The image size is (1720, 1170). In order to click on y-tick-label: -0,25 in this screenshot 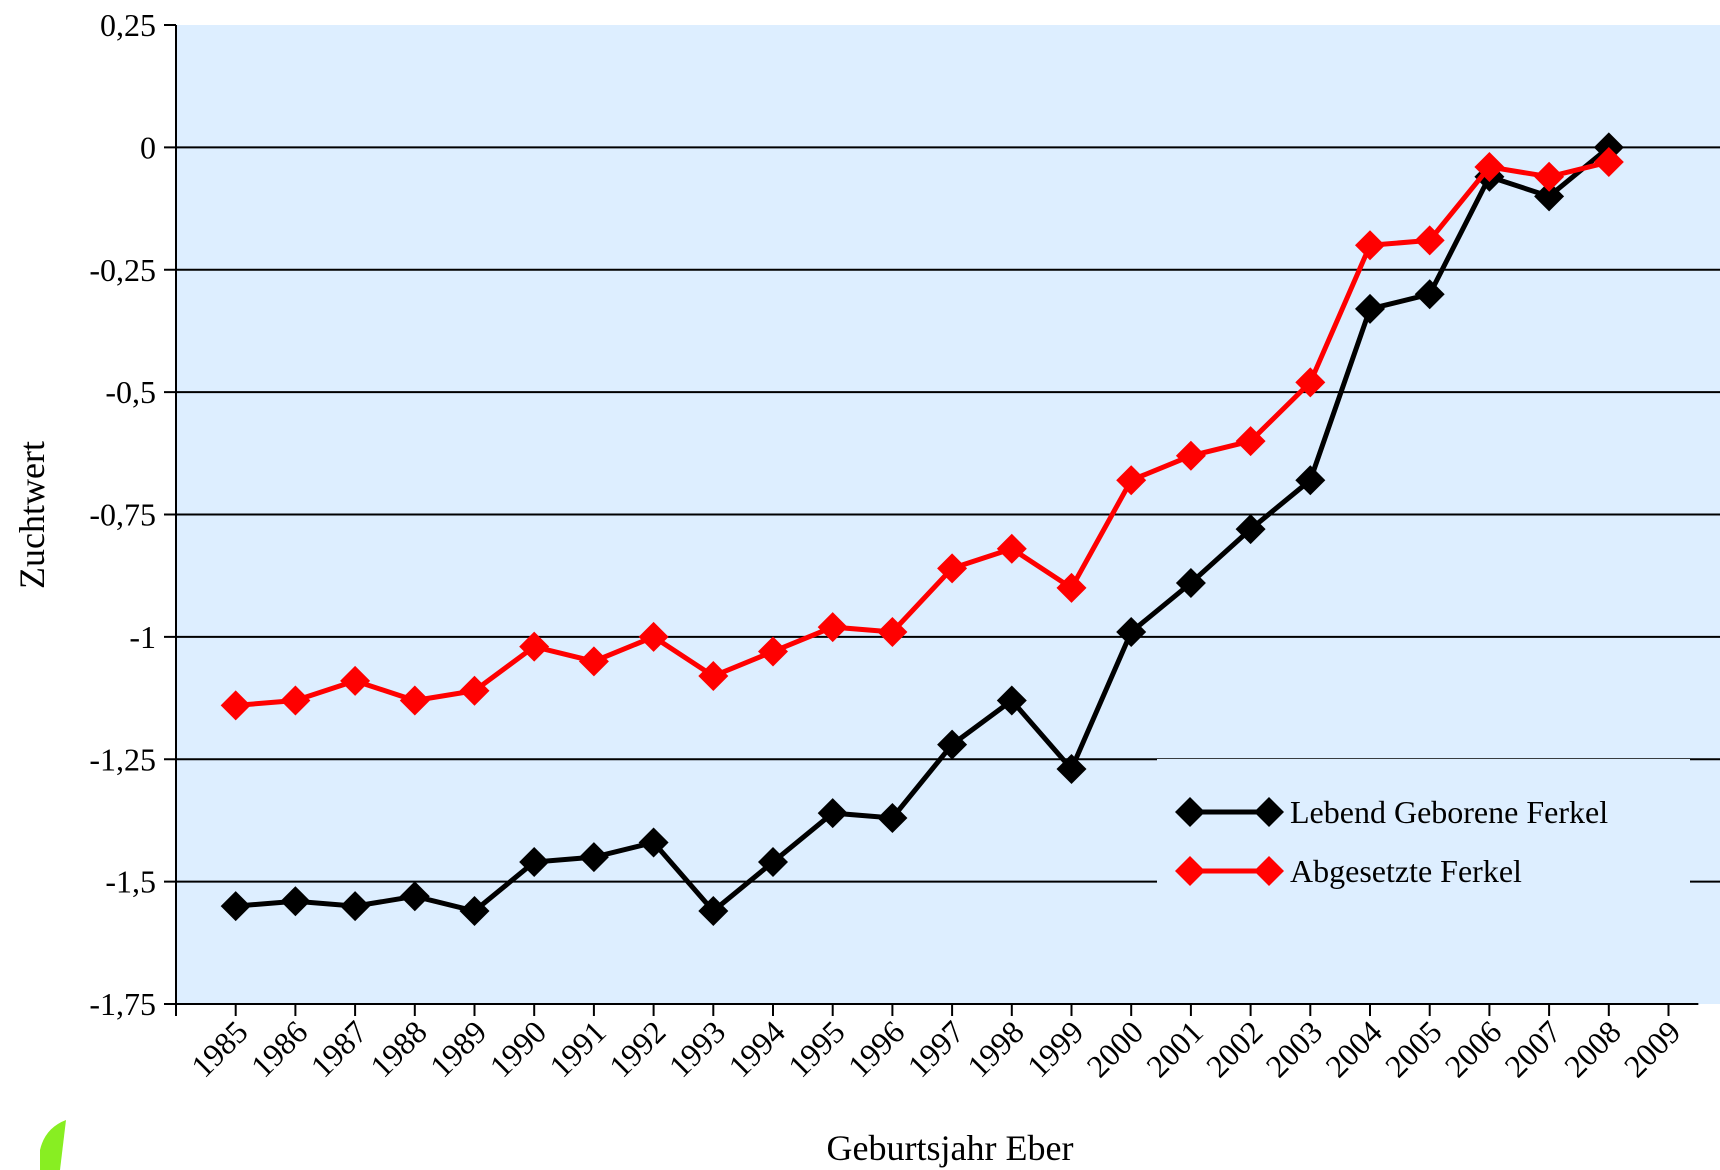, I will do `click(122, 270)`.